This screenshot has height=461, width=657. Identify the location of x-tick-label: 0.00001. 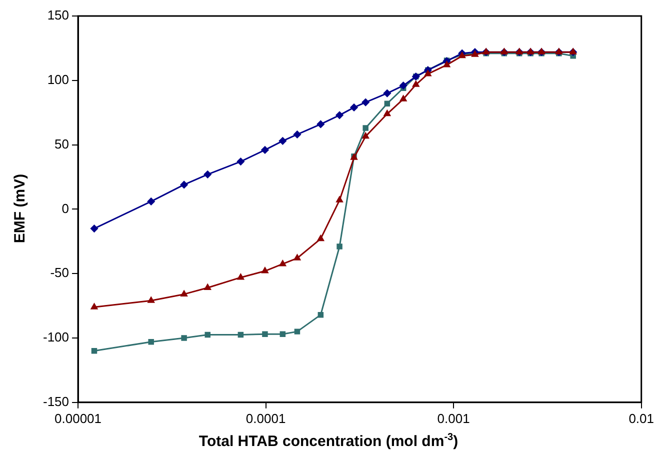
(78, 418).